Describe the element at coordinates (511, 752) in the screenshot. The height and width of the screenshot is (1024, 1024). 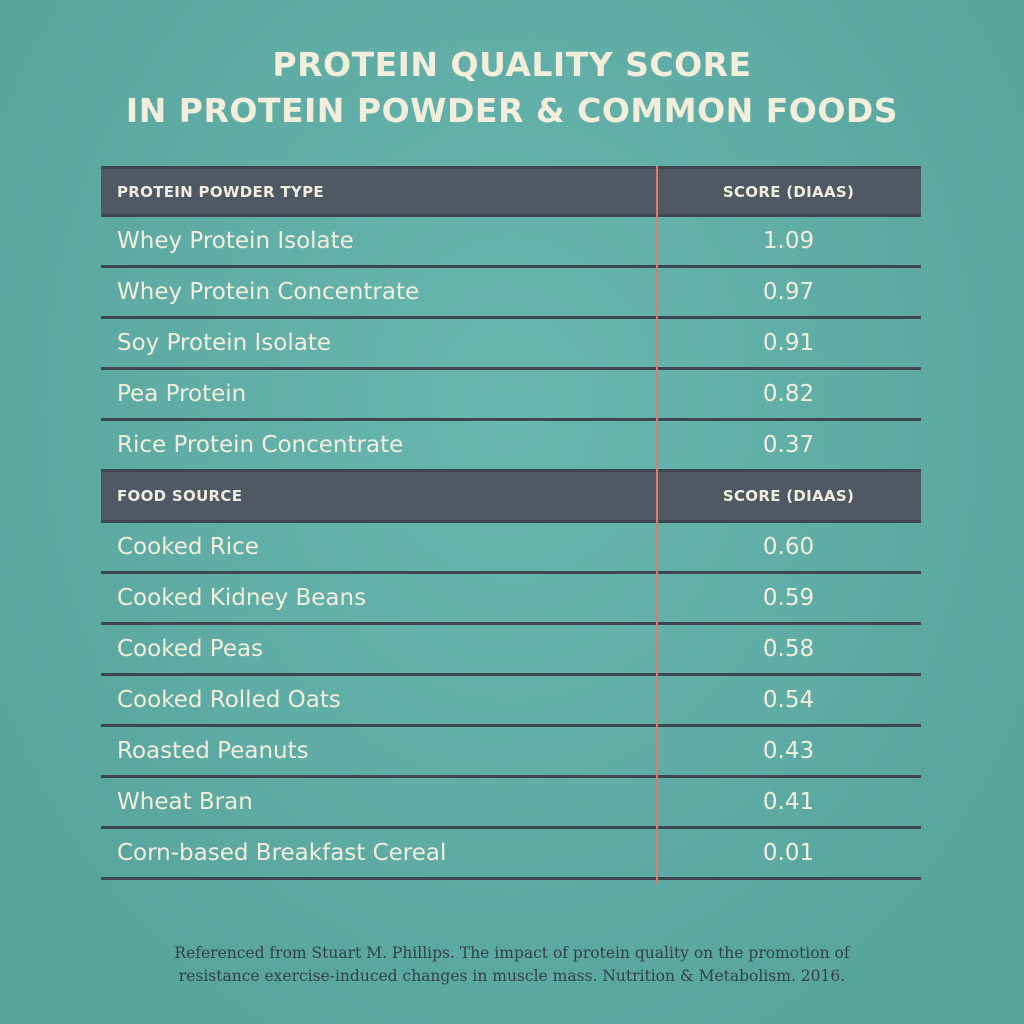
I see `table-row: Roasted Peanuts 0.43` at that location.